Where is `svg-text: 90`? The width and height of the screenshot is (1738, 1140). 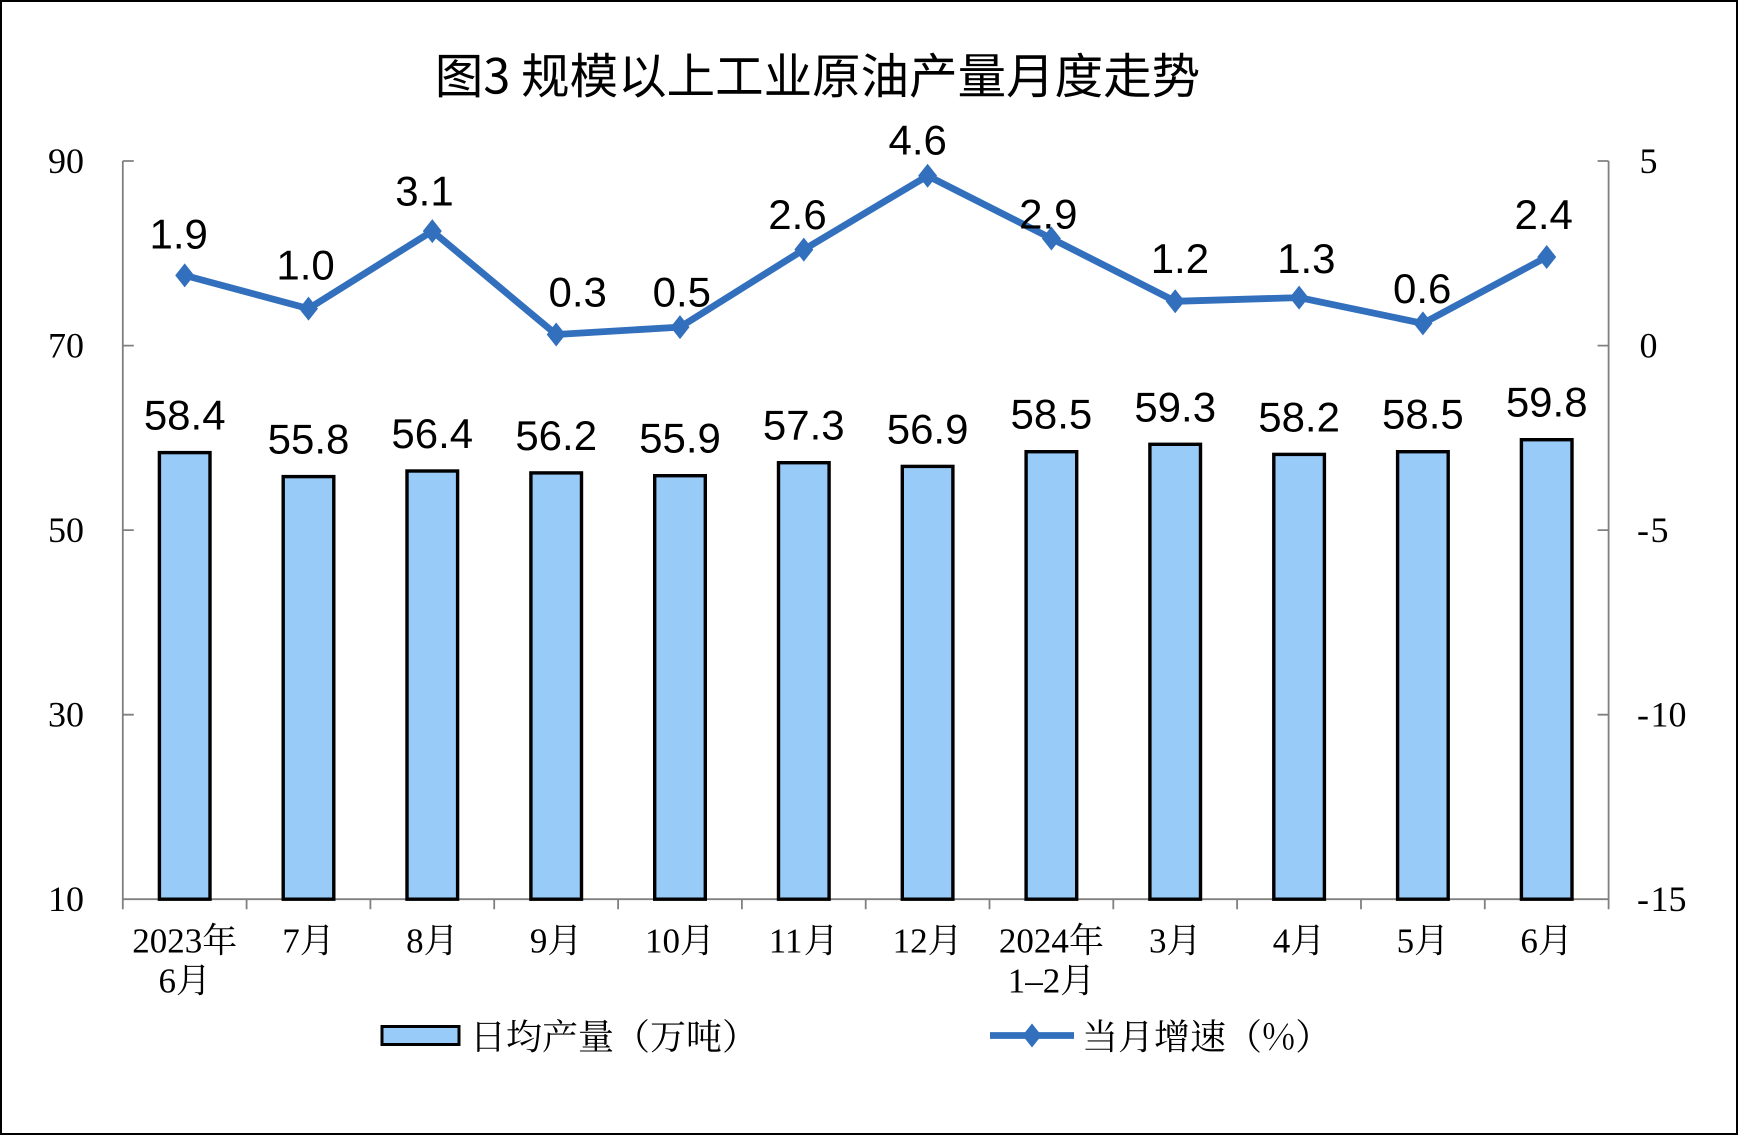 svg-text: 90 is located at coordinates (66, 161).